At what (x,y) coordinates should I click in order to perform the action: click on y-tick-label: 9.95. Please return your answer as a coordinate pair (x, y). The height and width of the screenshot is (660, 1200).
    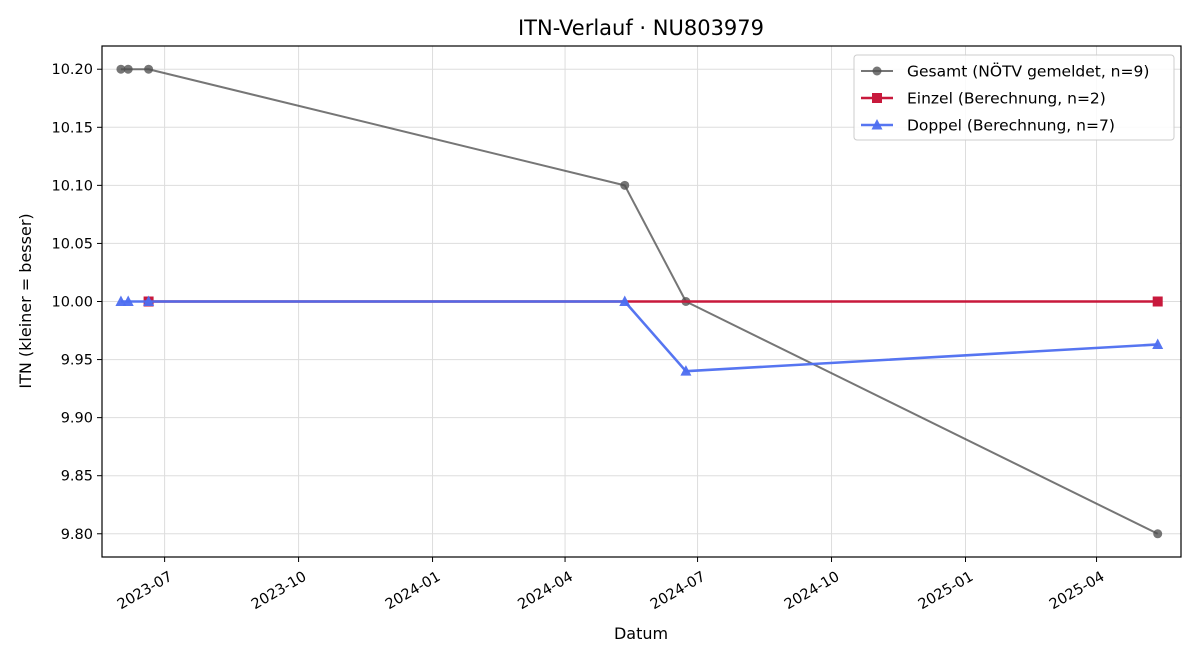
    Looking at the image, I should click on (77, 361).